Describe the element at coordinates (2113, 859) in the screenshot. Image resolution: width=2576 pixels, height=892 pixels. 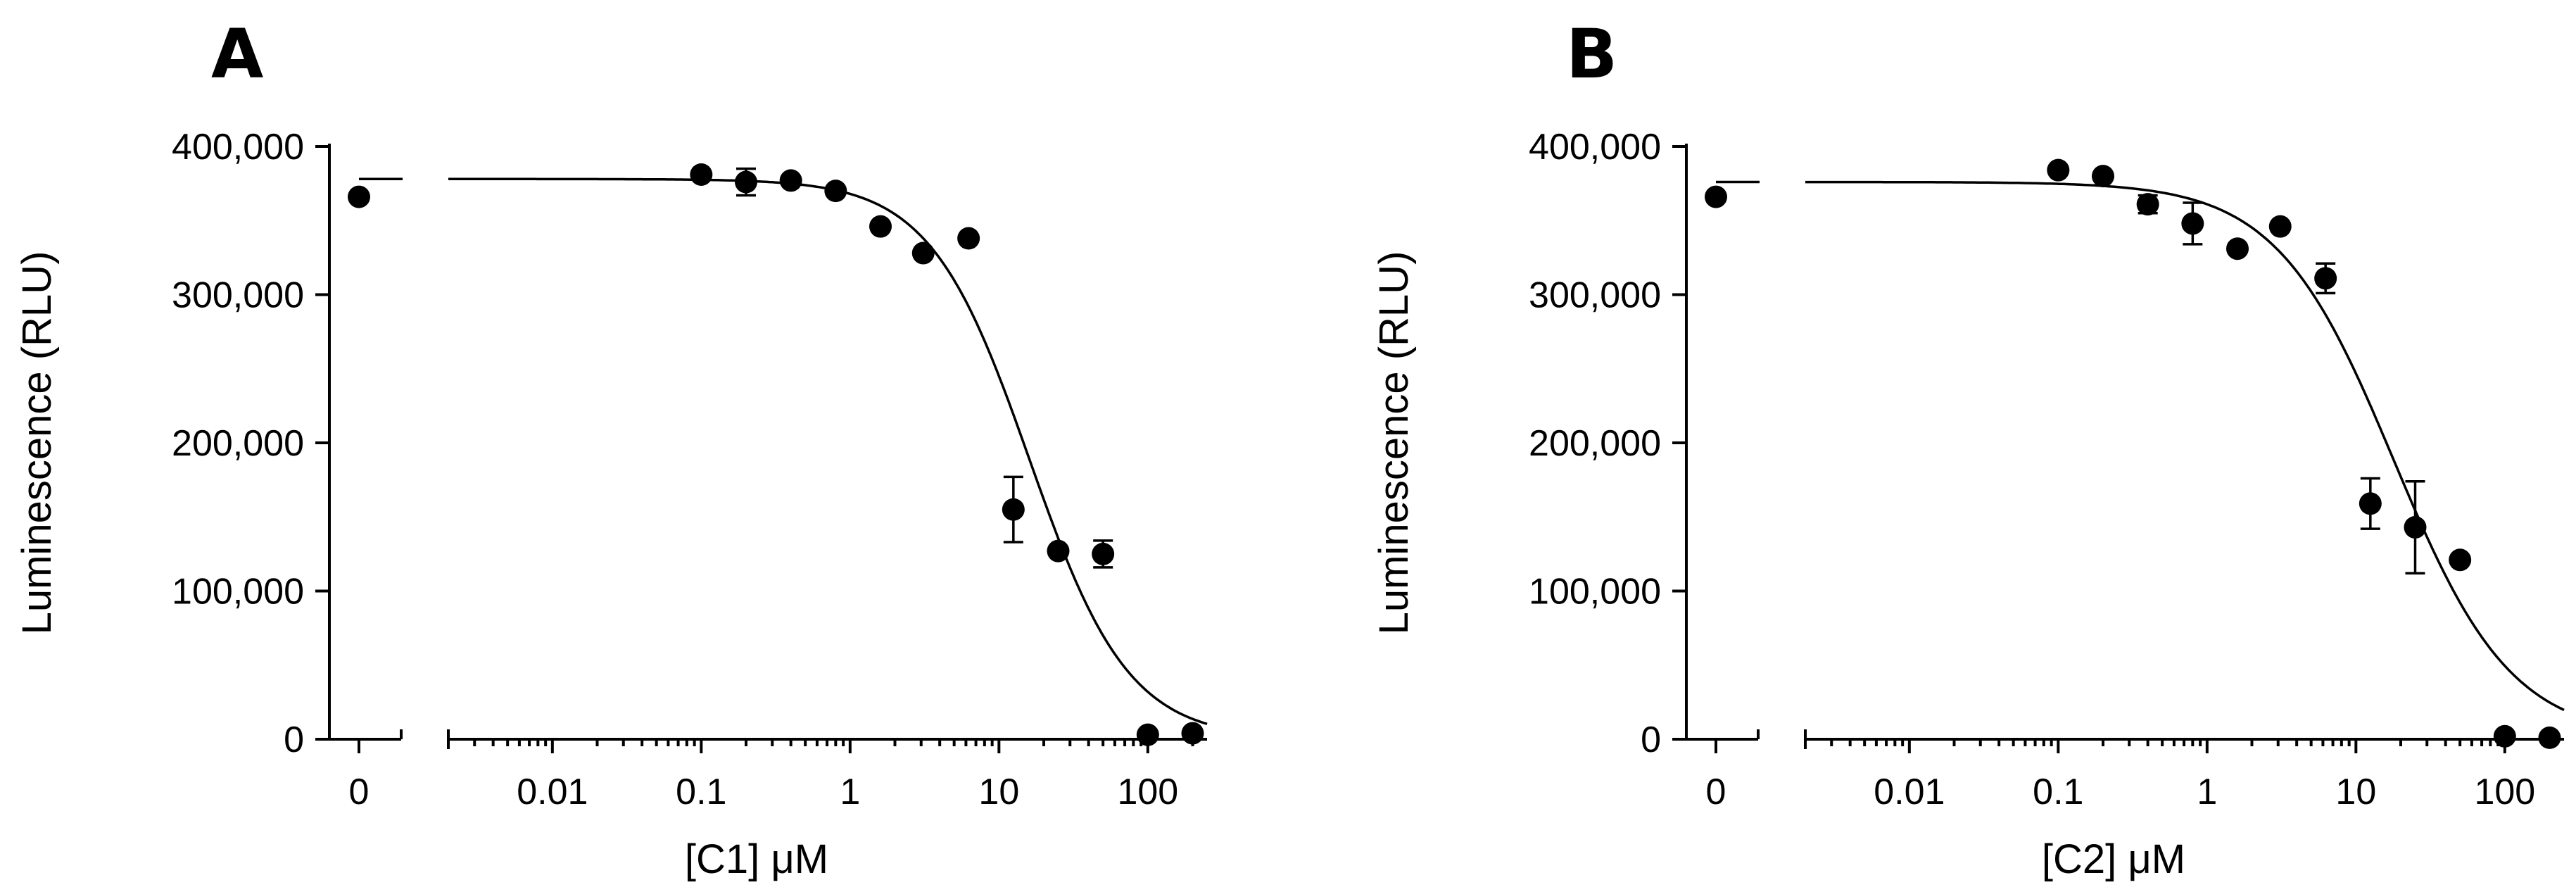
I see `x-axis-title: [C2] μM` at that location.